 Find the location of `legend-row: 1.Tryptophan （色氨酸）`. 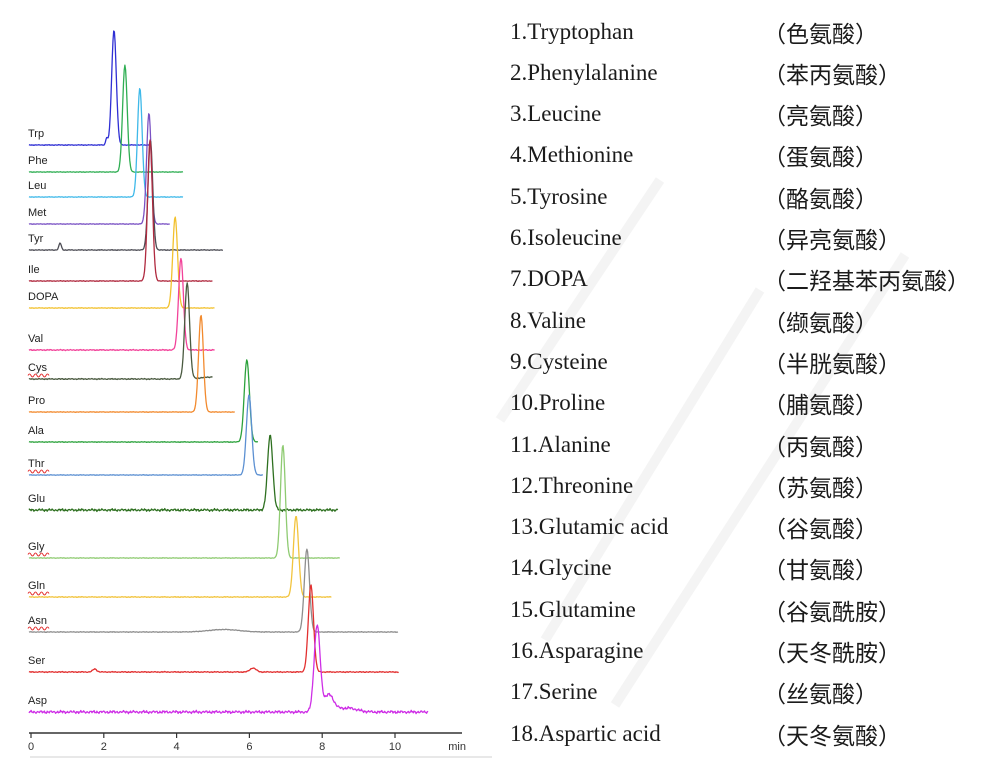

legend-row: 1.Tryptophan （色氨酸） is located at coordinates (751, 31).